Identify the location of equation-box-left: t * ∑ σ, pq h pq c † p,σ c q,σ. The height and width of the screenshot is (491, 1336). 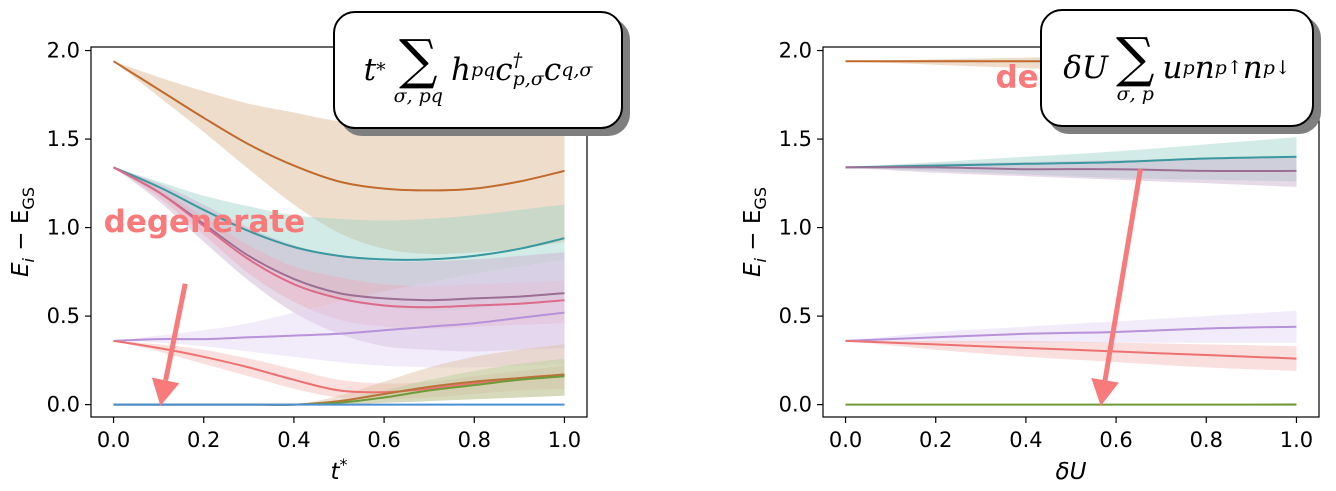
(478, 70).